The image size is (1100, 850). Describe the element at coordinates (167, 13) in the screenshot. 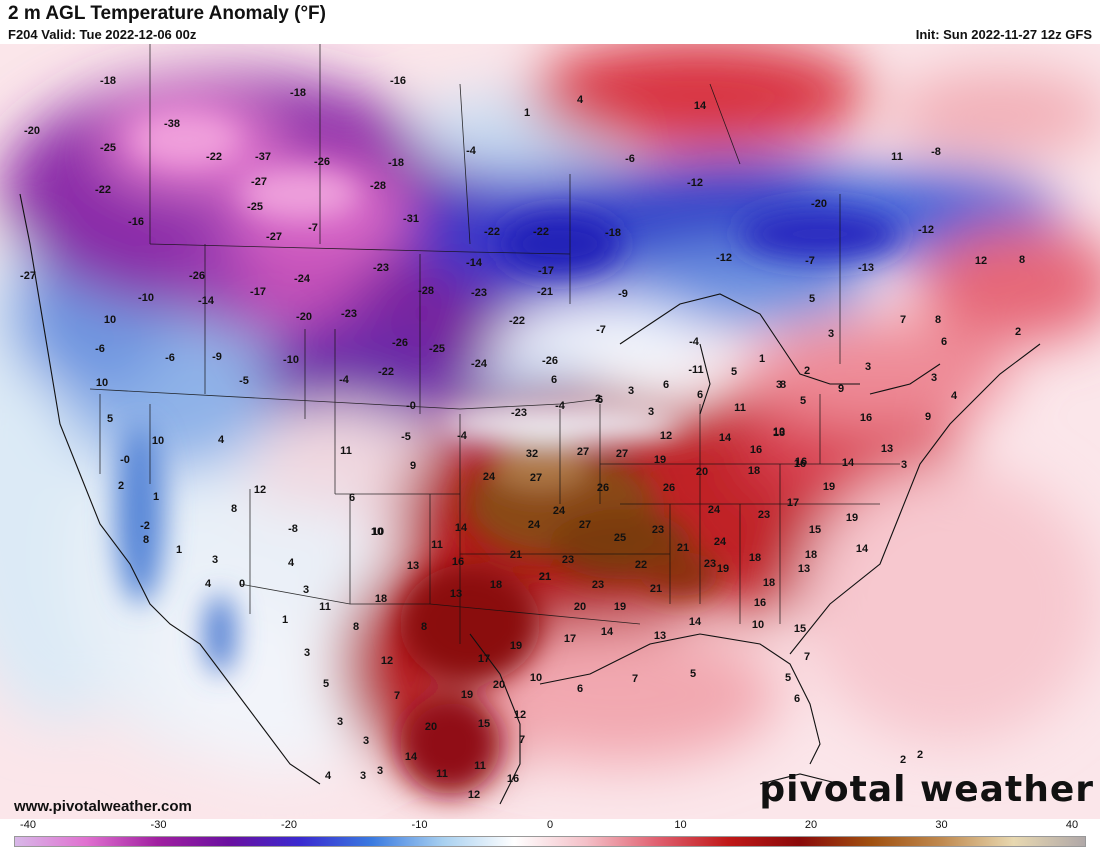

I see `map-title: 2 m AGL Temperature Anomaly (°F)` at that location.